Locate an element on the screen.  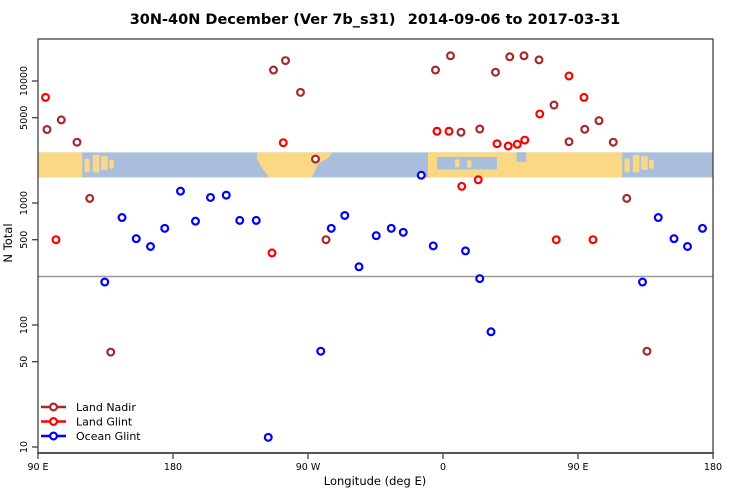
legend-item-land_nadir: Land Nadir is located at coordinates (88, 407).